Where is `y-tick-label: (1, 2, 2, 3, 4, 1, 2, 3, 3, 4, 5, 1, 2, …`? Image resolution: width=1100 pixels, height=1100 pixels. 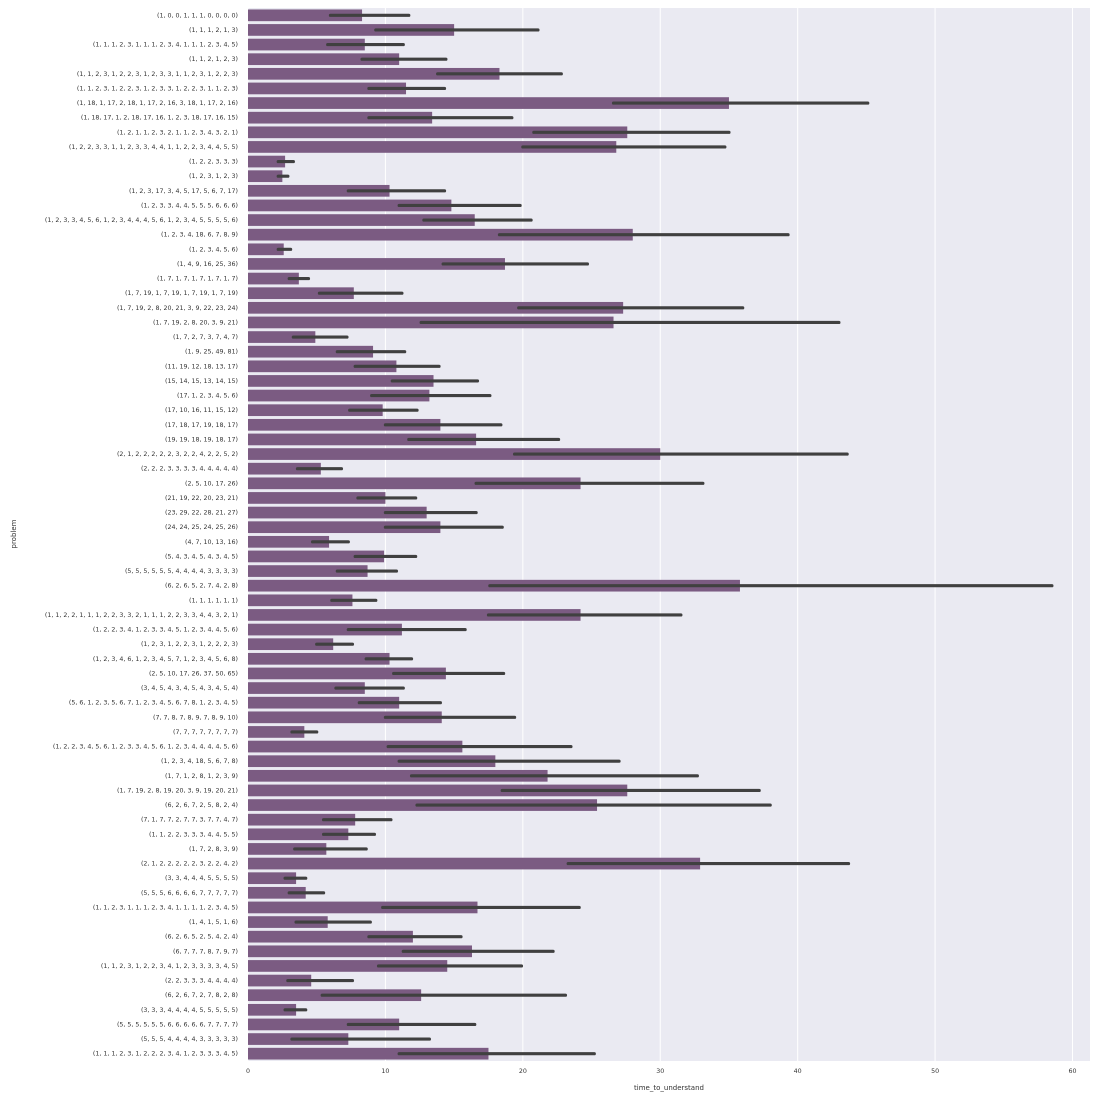 y-tick-label: (1, 2, 2, 3, 4, 1, 2, 3, 3, 4, 5, 1, 2, … is located at coordinates (165, 630).